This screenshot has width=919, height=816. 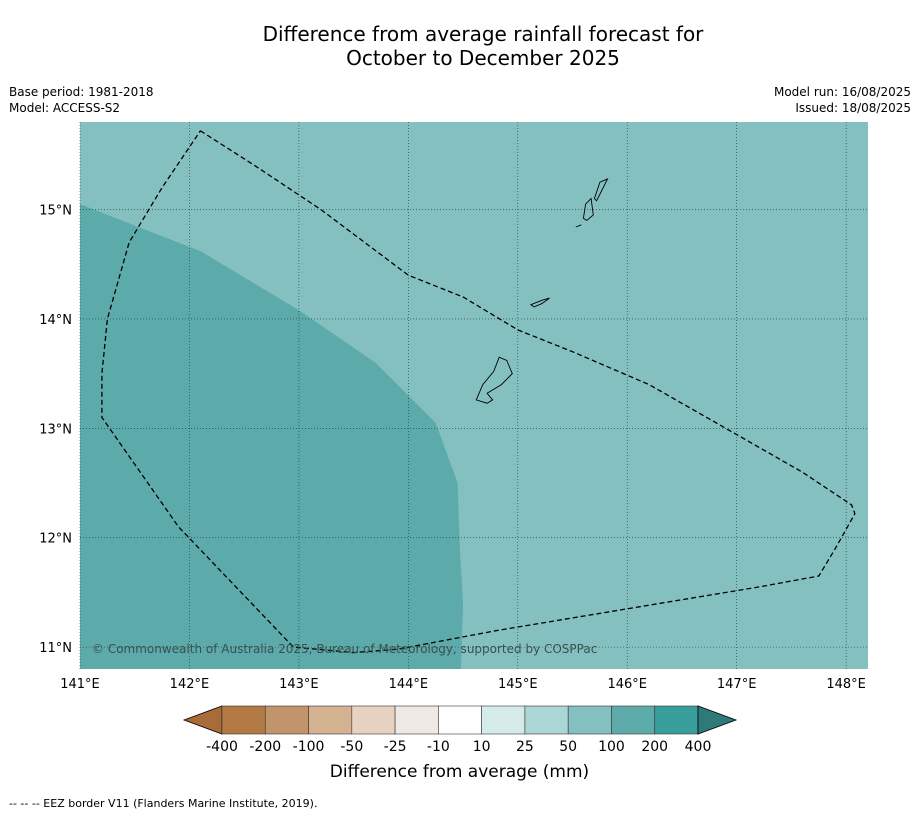 What do you see at coordinates (627, 684) in the screenshot?
I see `lon-tick-label: 146°E` at bounding box center [627, 684].